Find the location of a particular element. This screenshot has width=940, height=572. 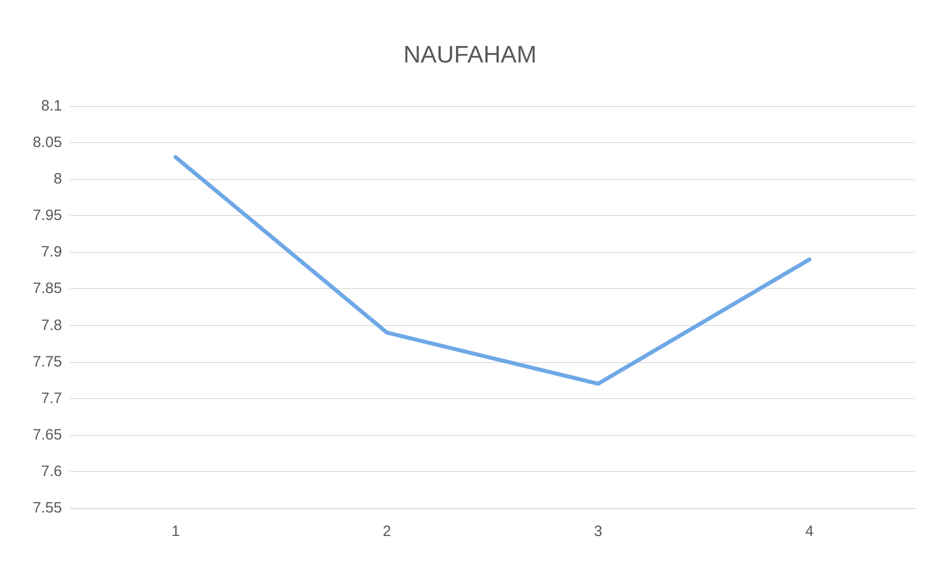

chart-title: NAUFAHAM is located at coordinates (470, 55).